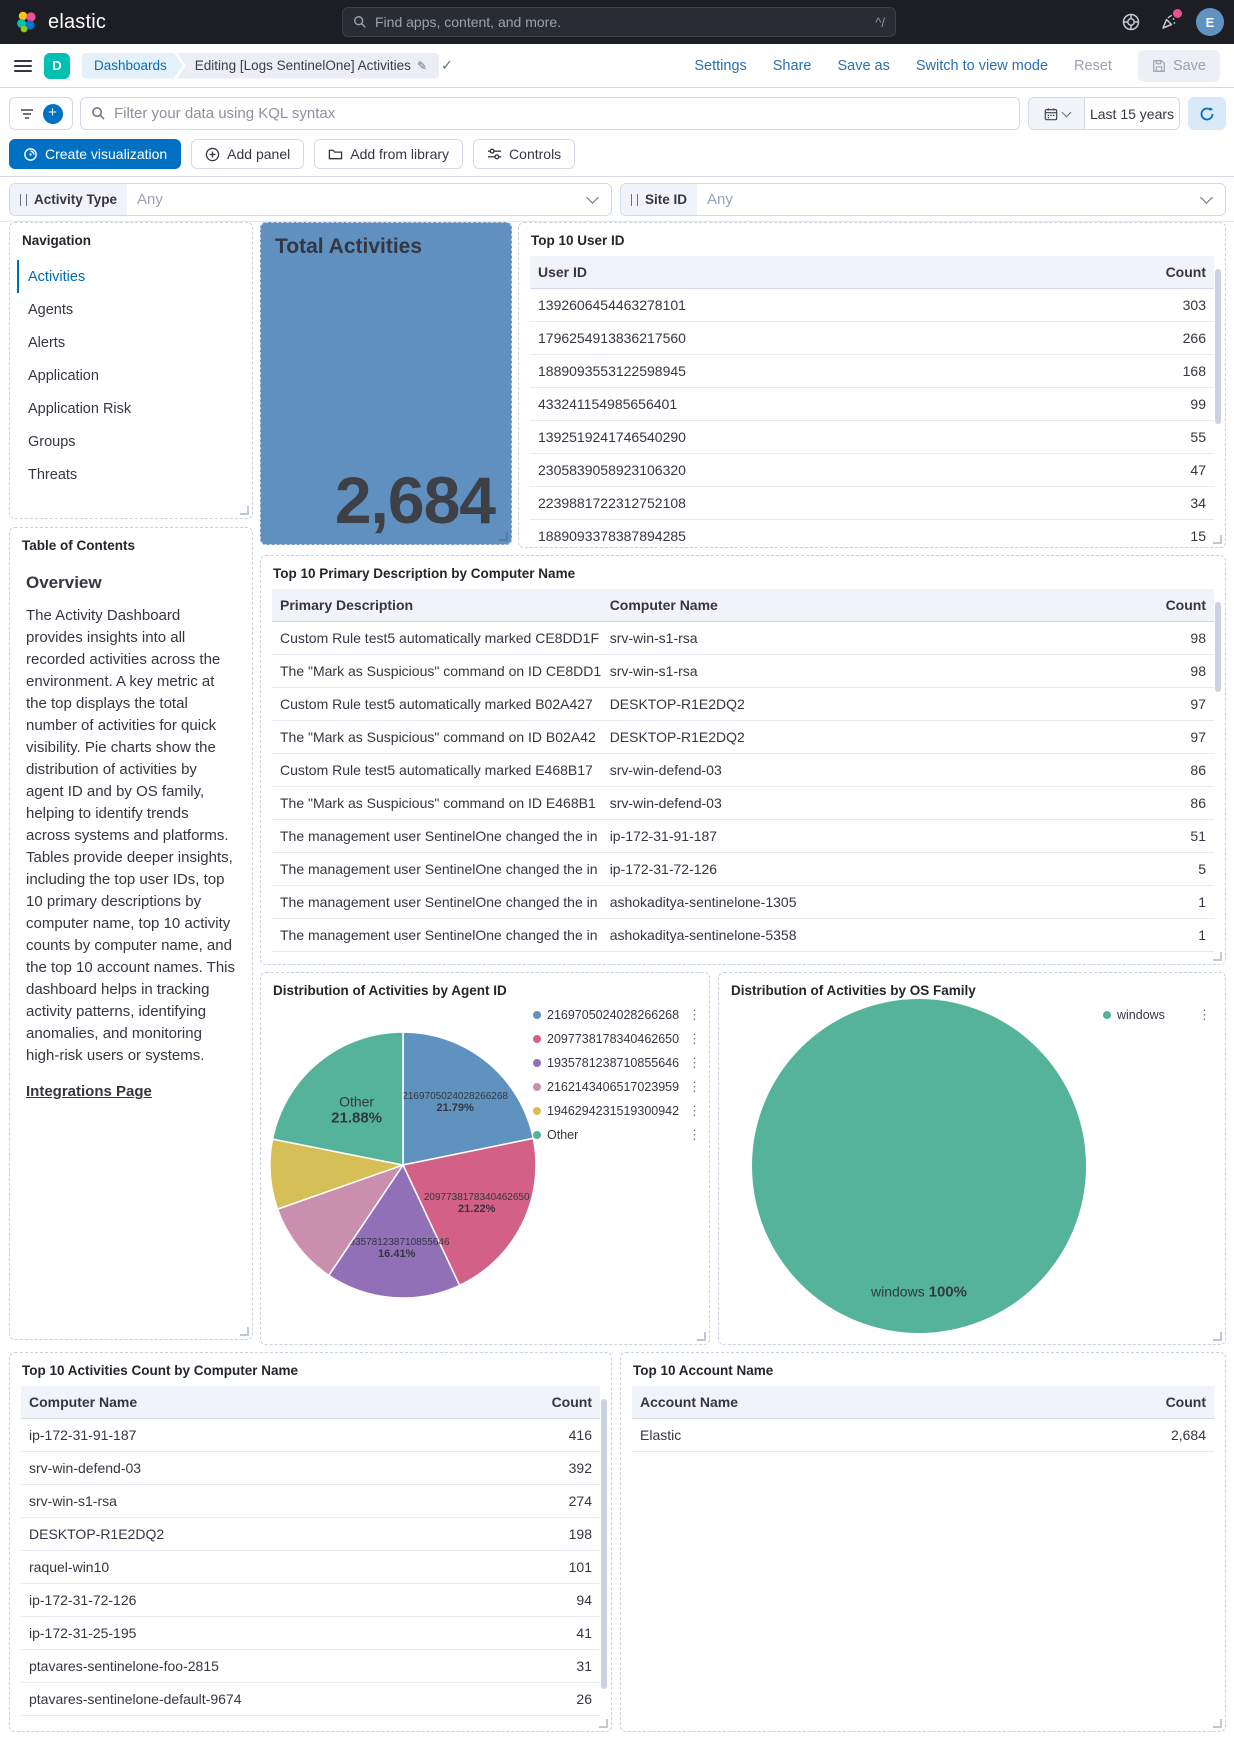 Image resolution: width=1234 pixels, height=1739 pixels. I want to click on date-picker-menu, so click(1057, 113).